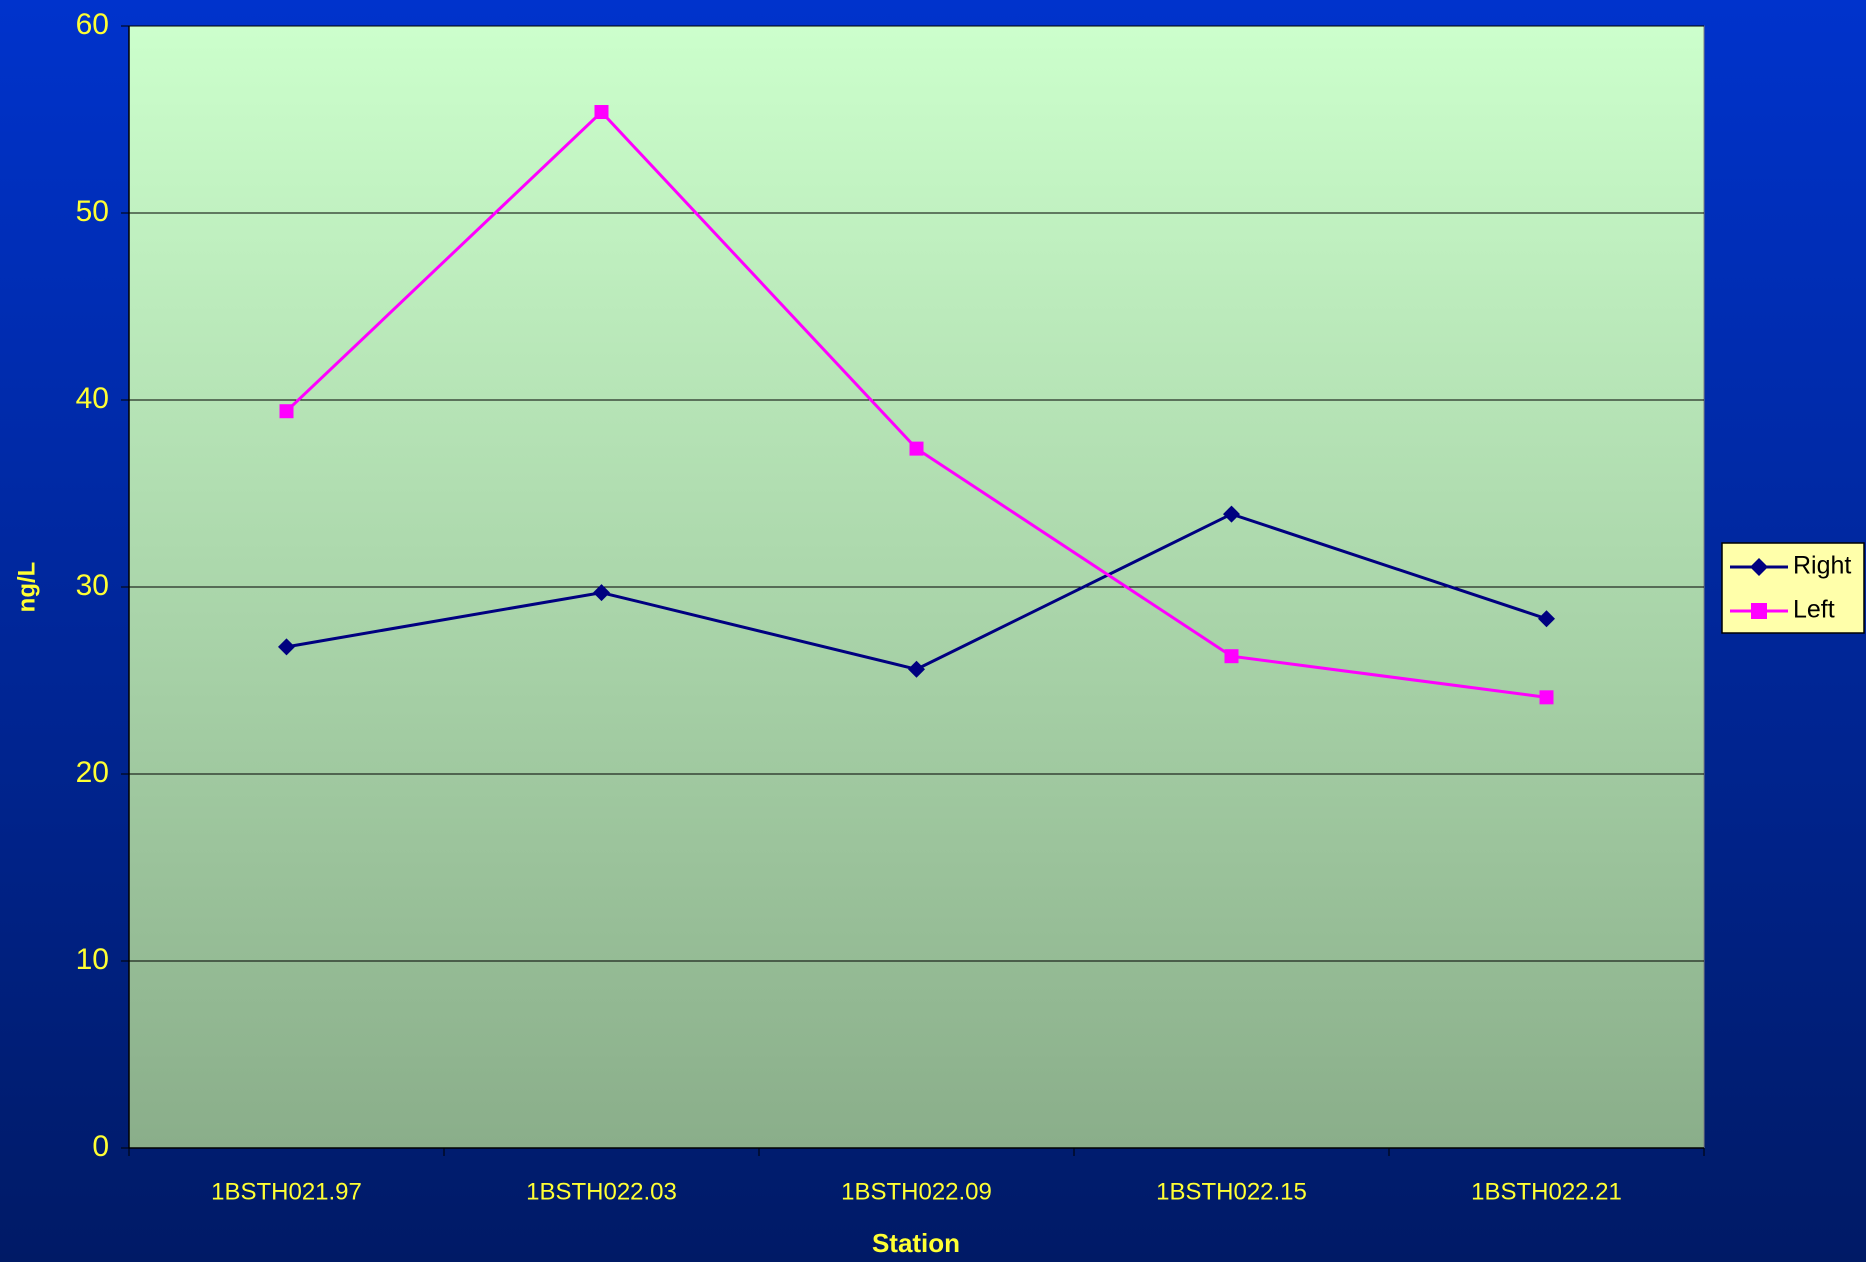 The image size is (1866, 1262). I want to click on legend-label: Left, so click(1814, 610).